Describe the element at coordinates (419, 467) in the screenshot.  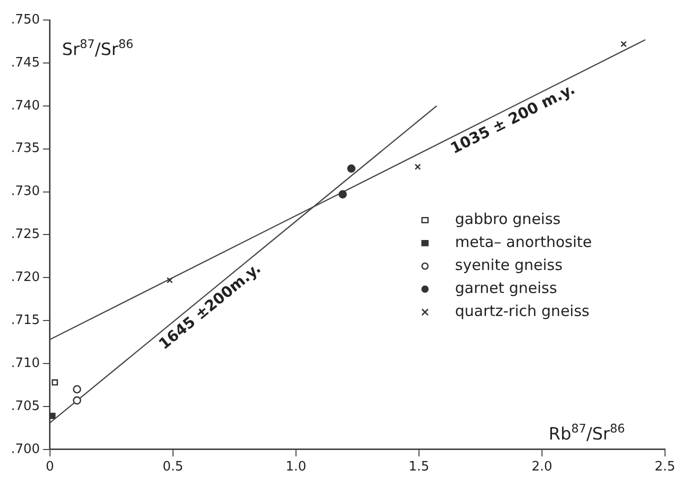
I see `x-tick-label: 1.5` at that location.